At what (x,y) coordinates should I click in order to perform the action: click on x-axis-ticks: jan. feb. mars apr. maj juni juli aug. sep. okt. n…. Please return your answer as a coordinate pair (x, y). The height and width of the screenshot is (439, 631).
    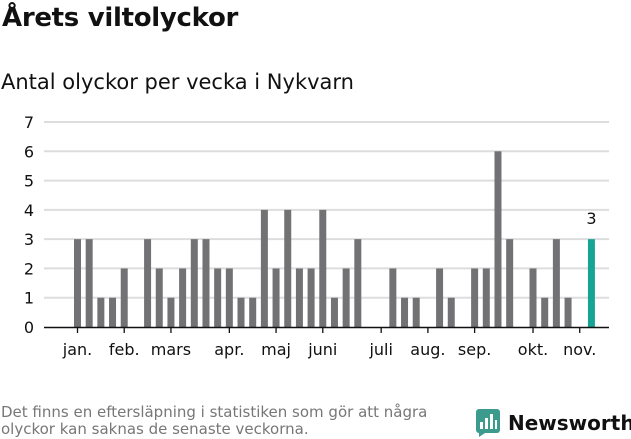
    Looking at the image, I should click on (329, 343).